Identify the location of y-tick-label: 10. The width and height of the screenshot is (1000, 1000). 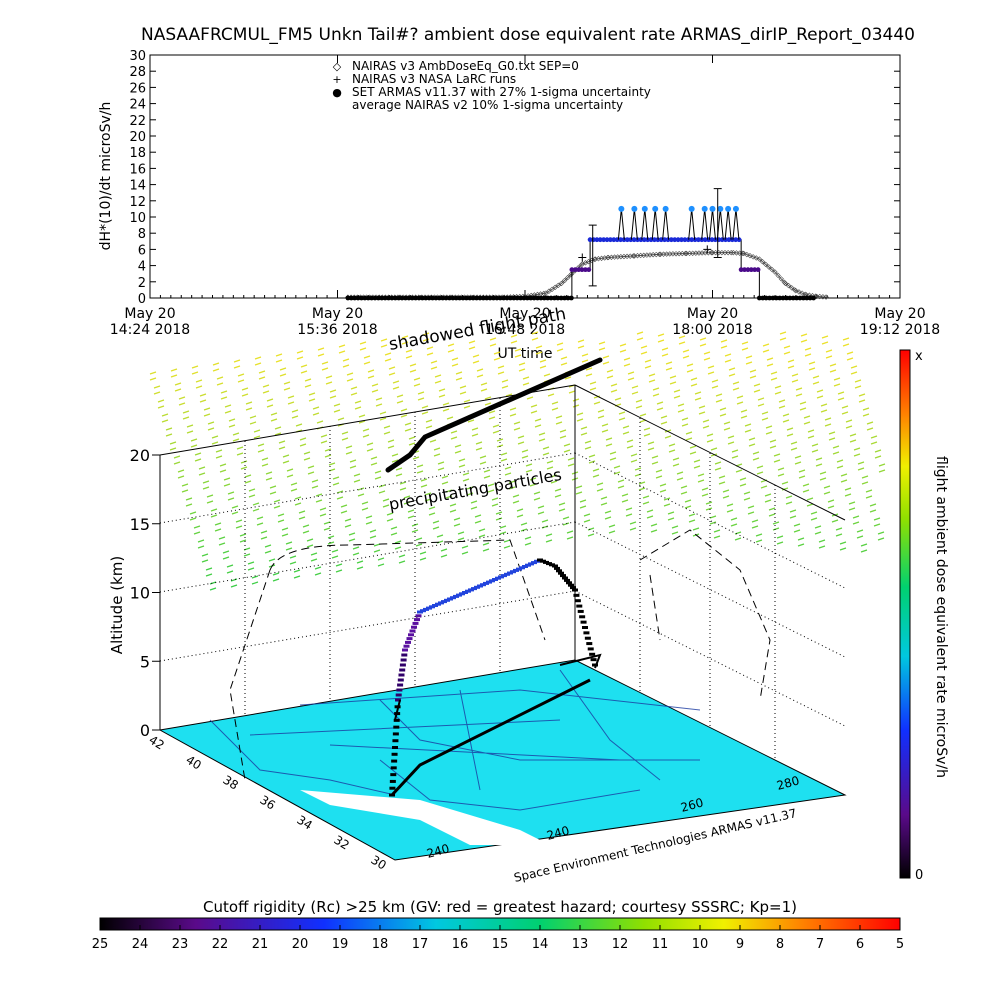
(137, 218).